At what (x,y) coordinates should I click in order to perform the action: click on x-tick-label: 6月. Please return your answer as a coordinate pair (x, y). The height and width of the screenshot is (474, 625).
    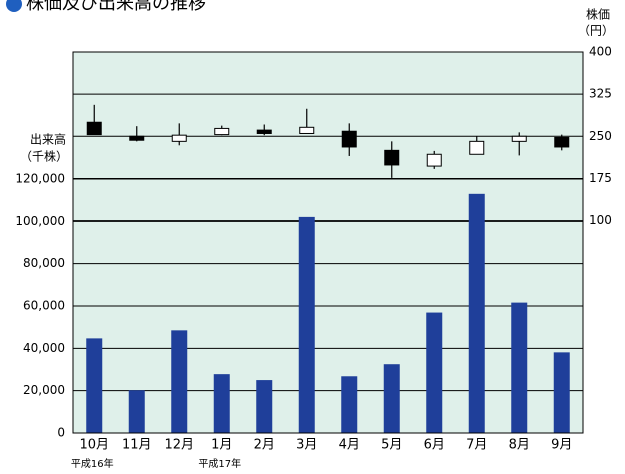
    Looking at the image, I should click on (434, 445).